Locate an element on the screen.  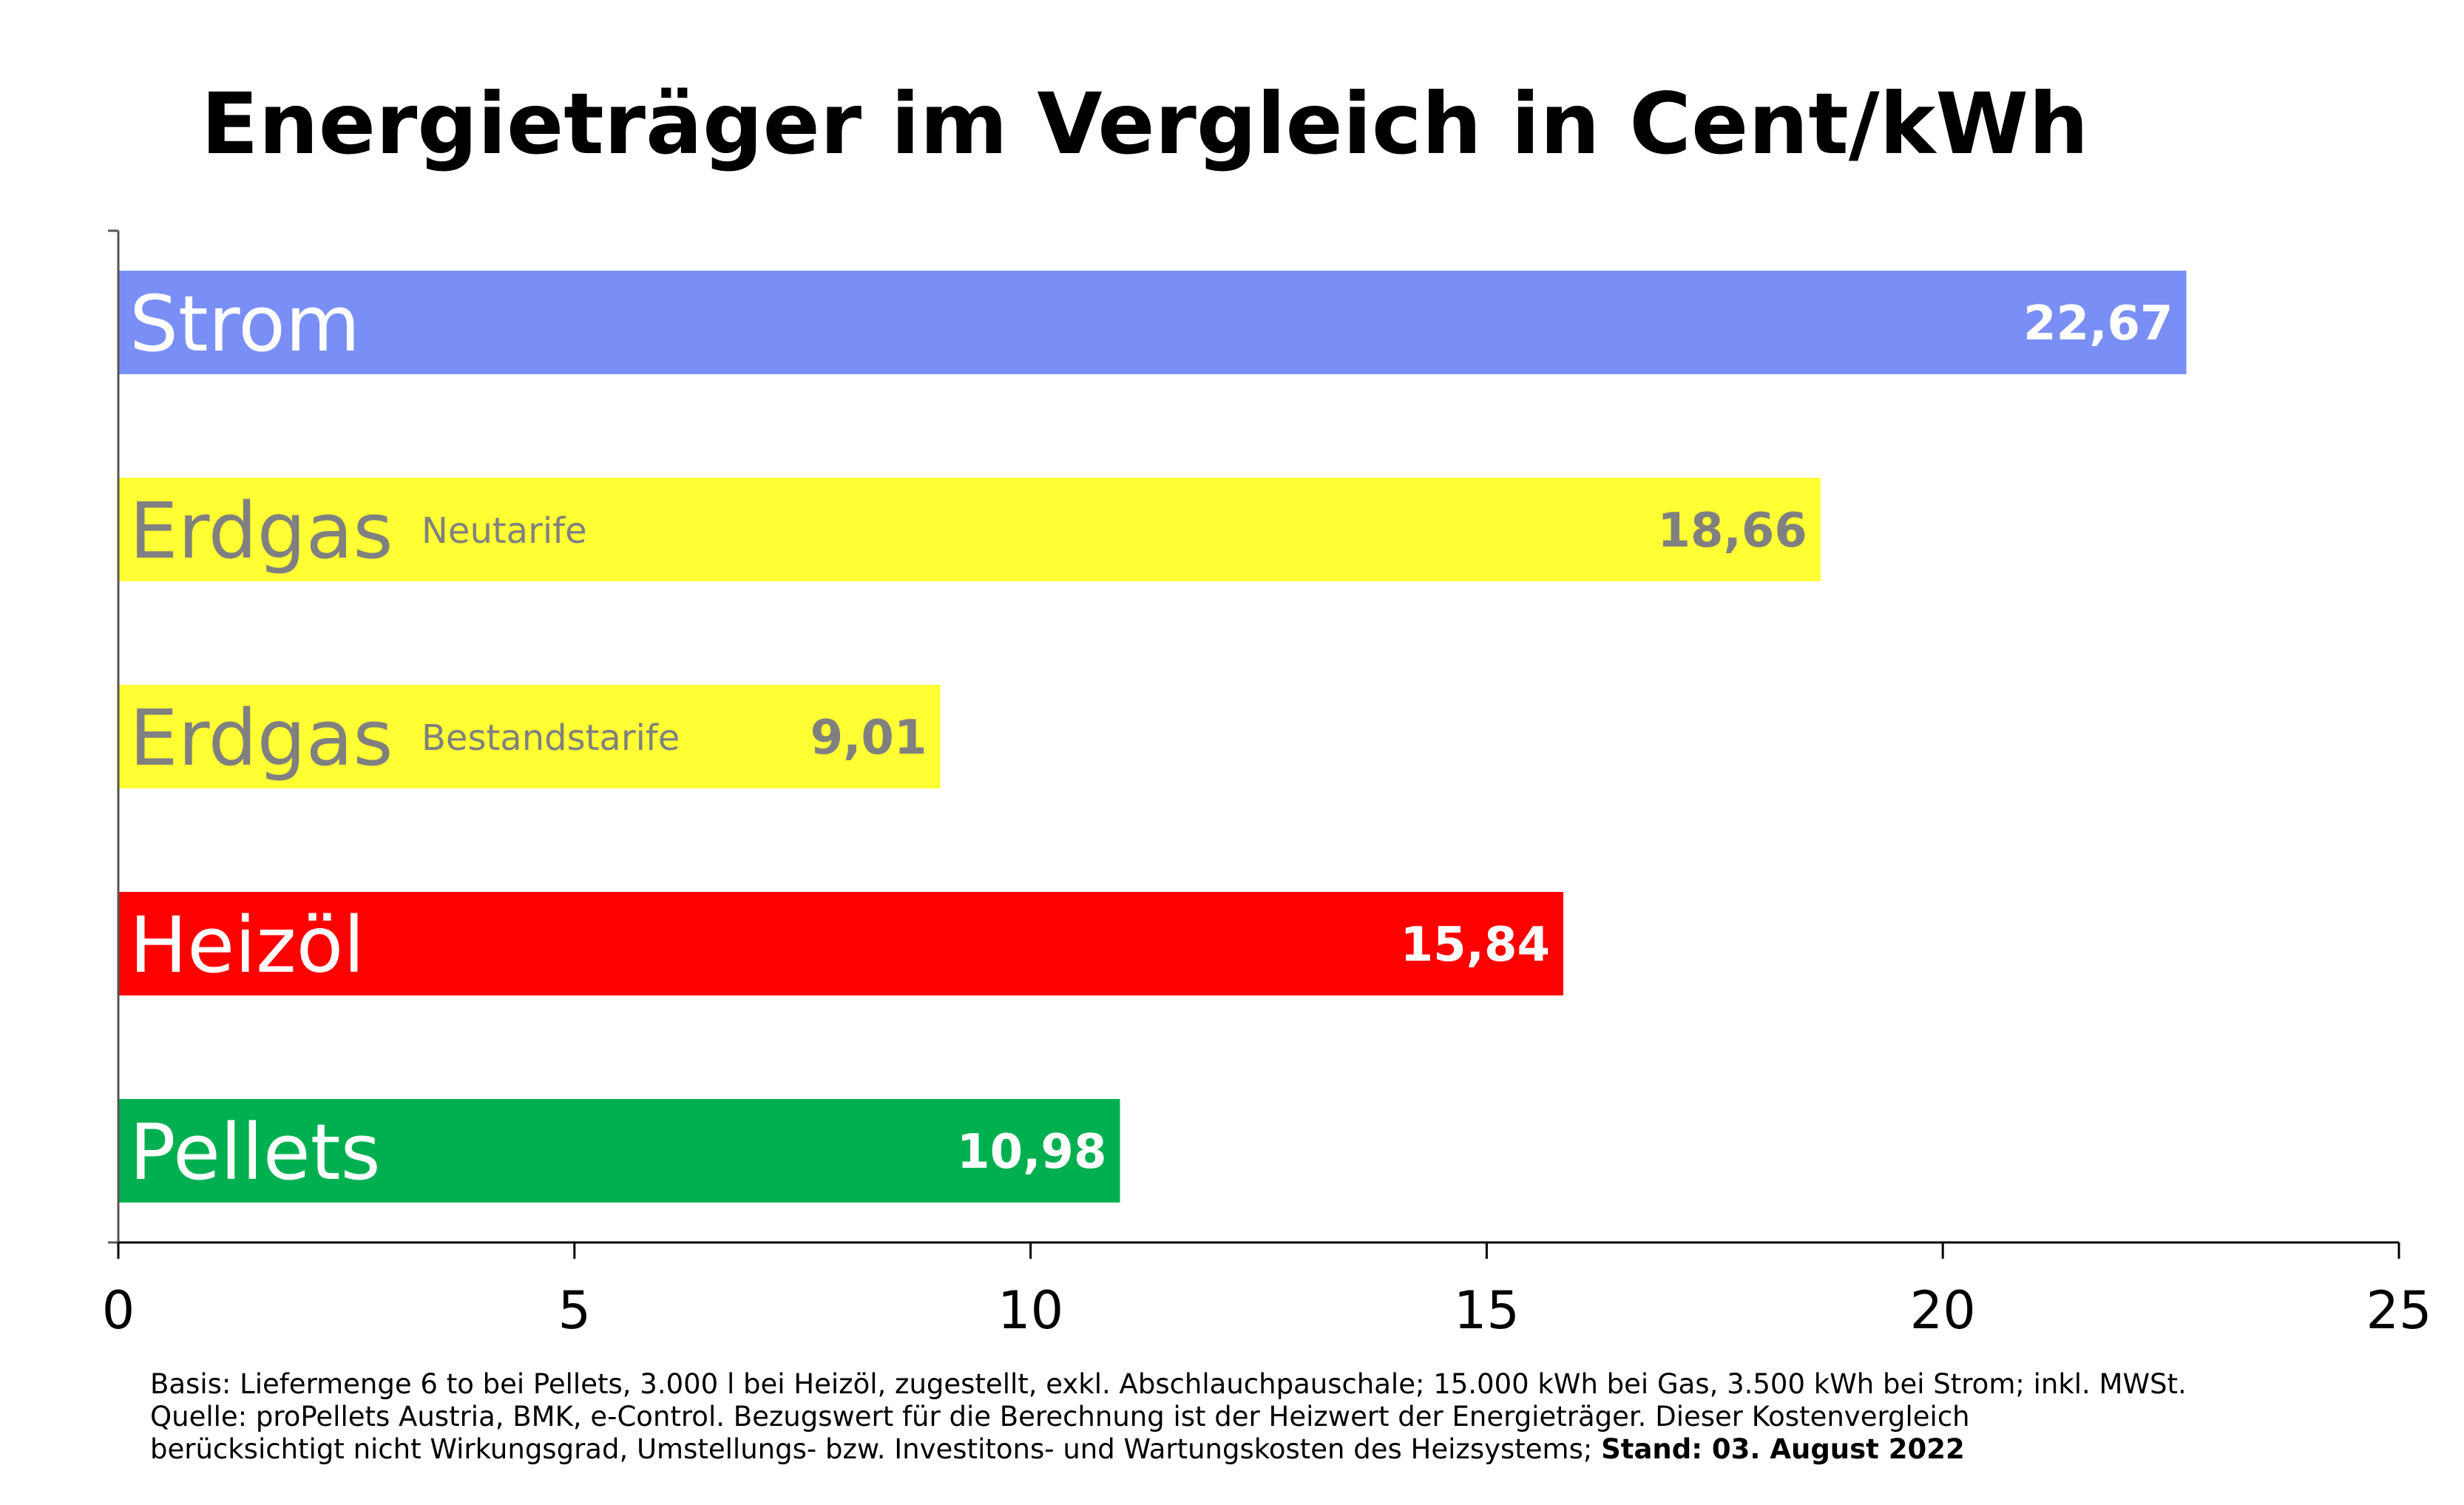
x-tick-label-0: 0 is located at coordinates (119, 1310).